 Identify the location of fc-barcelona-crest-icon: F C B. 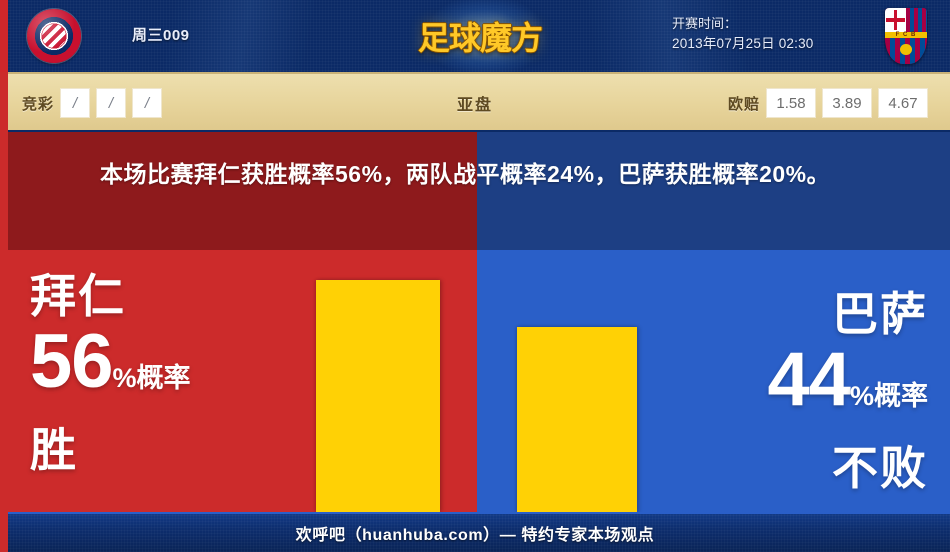
(906, 36).